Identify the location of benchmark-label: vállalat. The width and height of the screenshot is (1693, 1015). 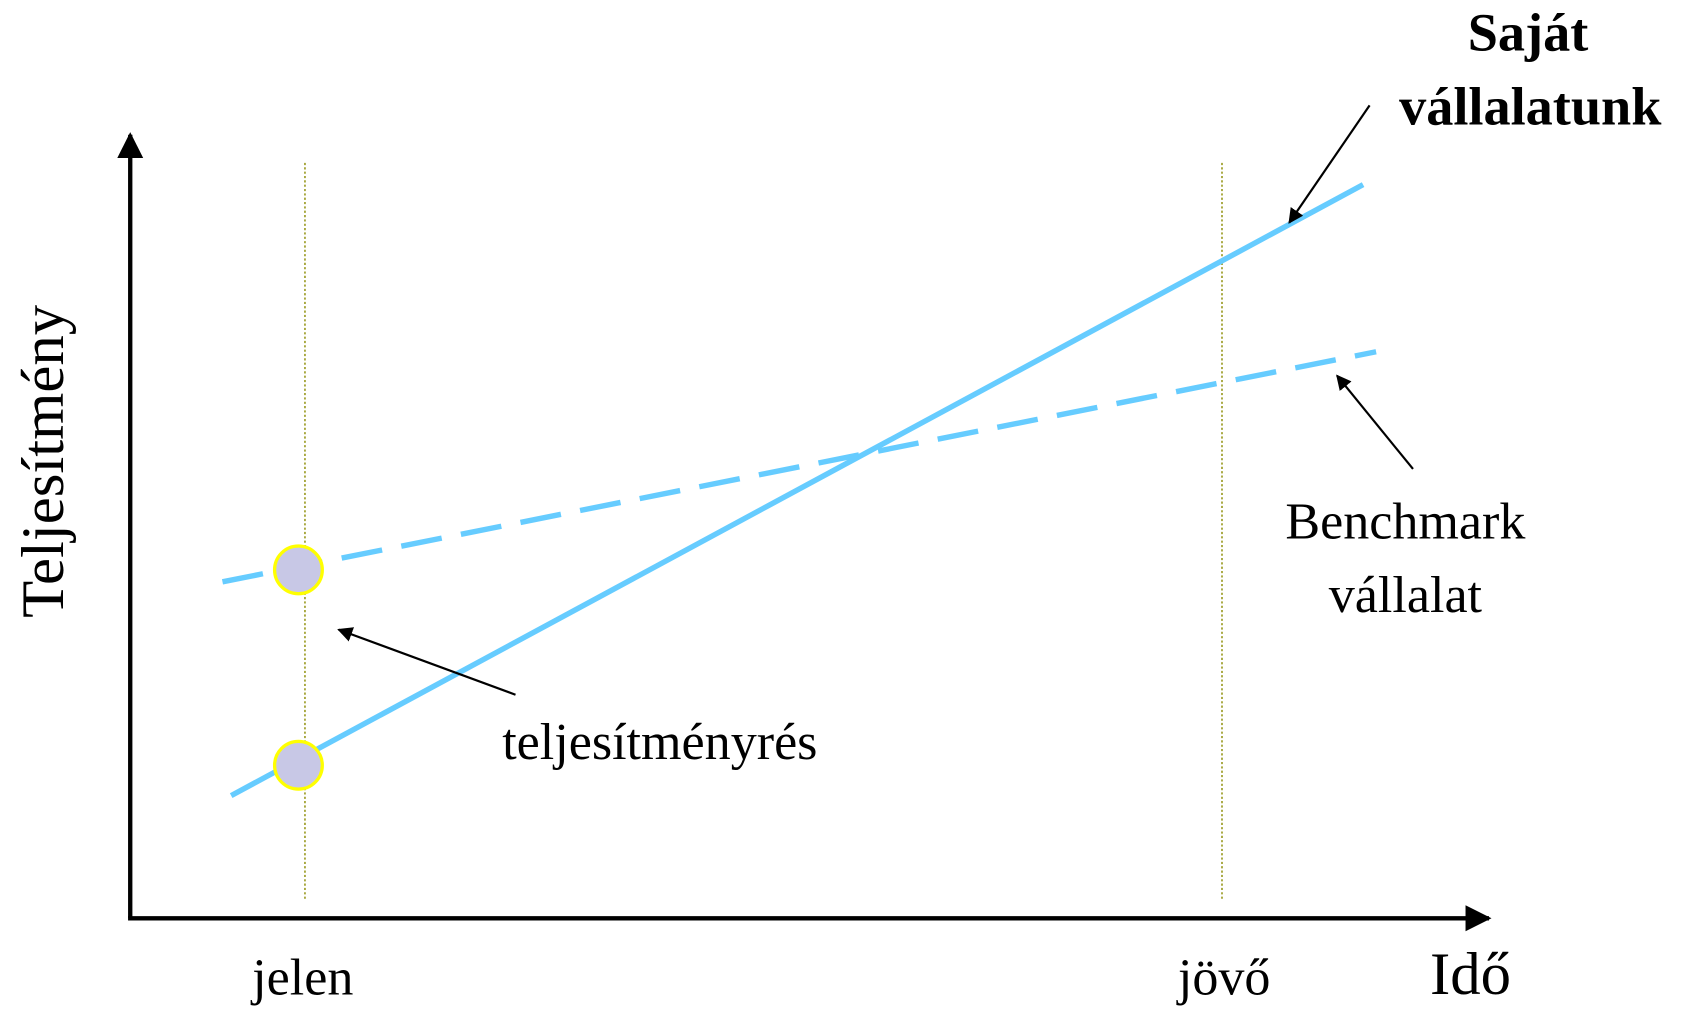
(1406, 595).